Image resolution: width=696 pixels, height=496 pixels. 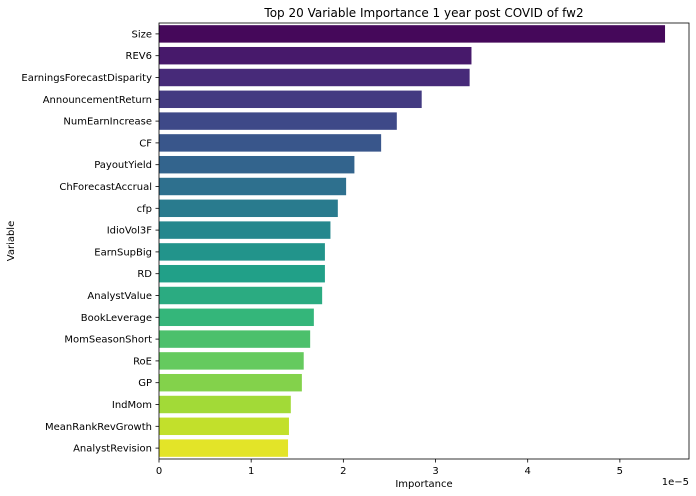 I want to click on bar-bookleverage, so click(x=236, y=317).